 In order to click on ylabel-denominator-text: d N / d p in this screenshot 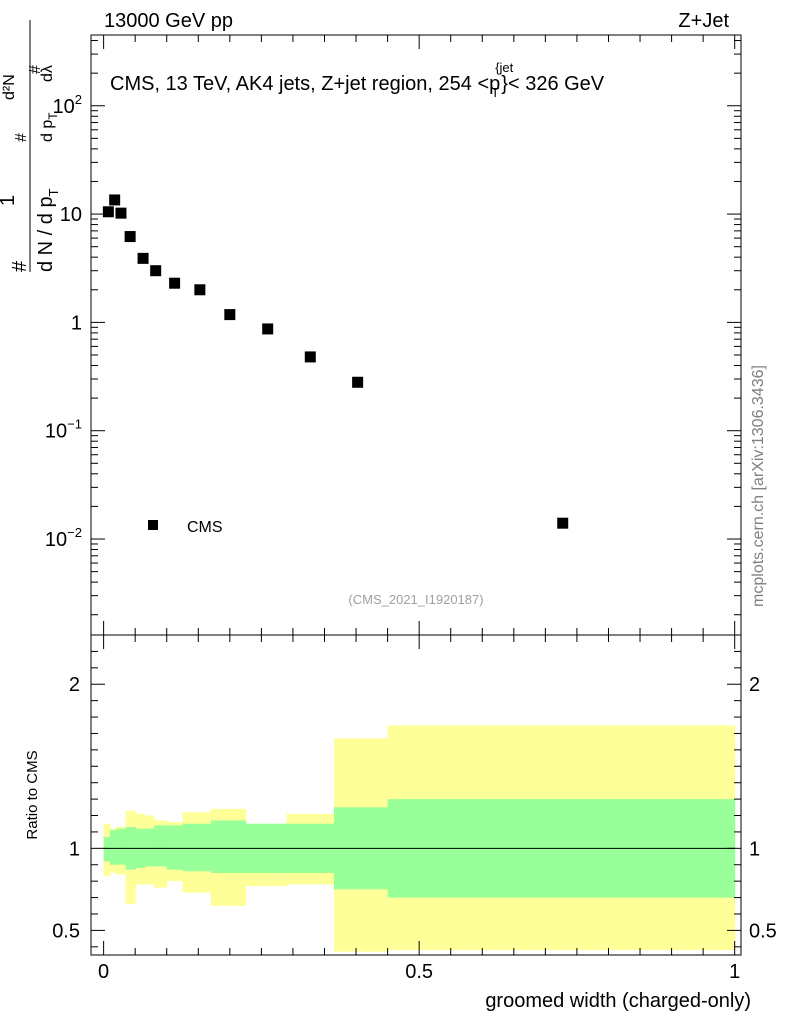, I will do `click(46, 234)`.